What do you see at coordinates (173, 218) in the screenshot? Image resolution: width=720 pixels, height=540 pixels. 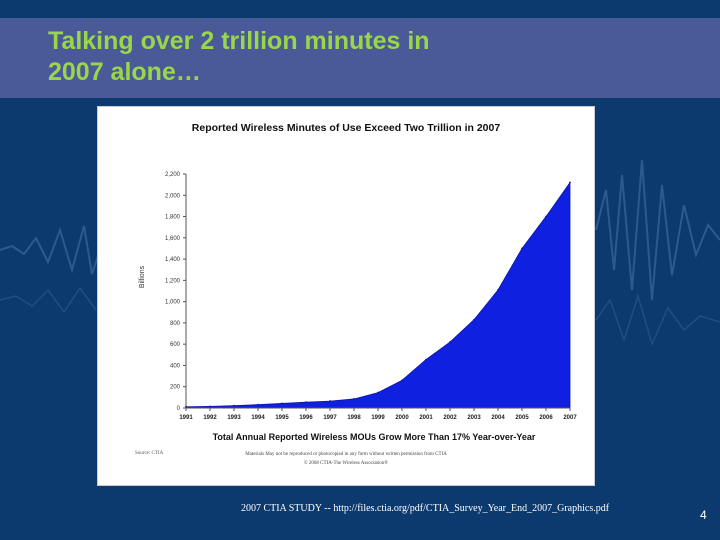 I see `y-tick-label: 1,800` at bounding box center [173, 218].